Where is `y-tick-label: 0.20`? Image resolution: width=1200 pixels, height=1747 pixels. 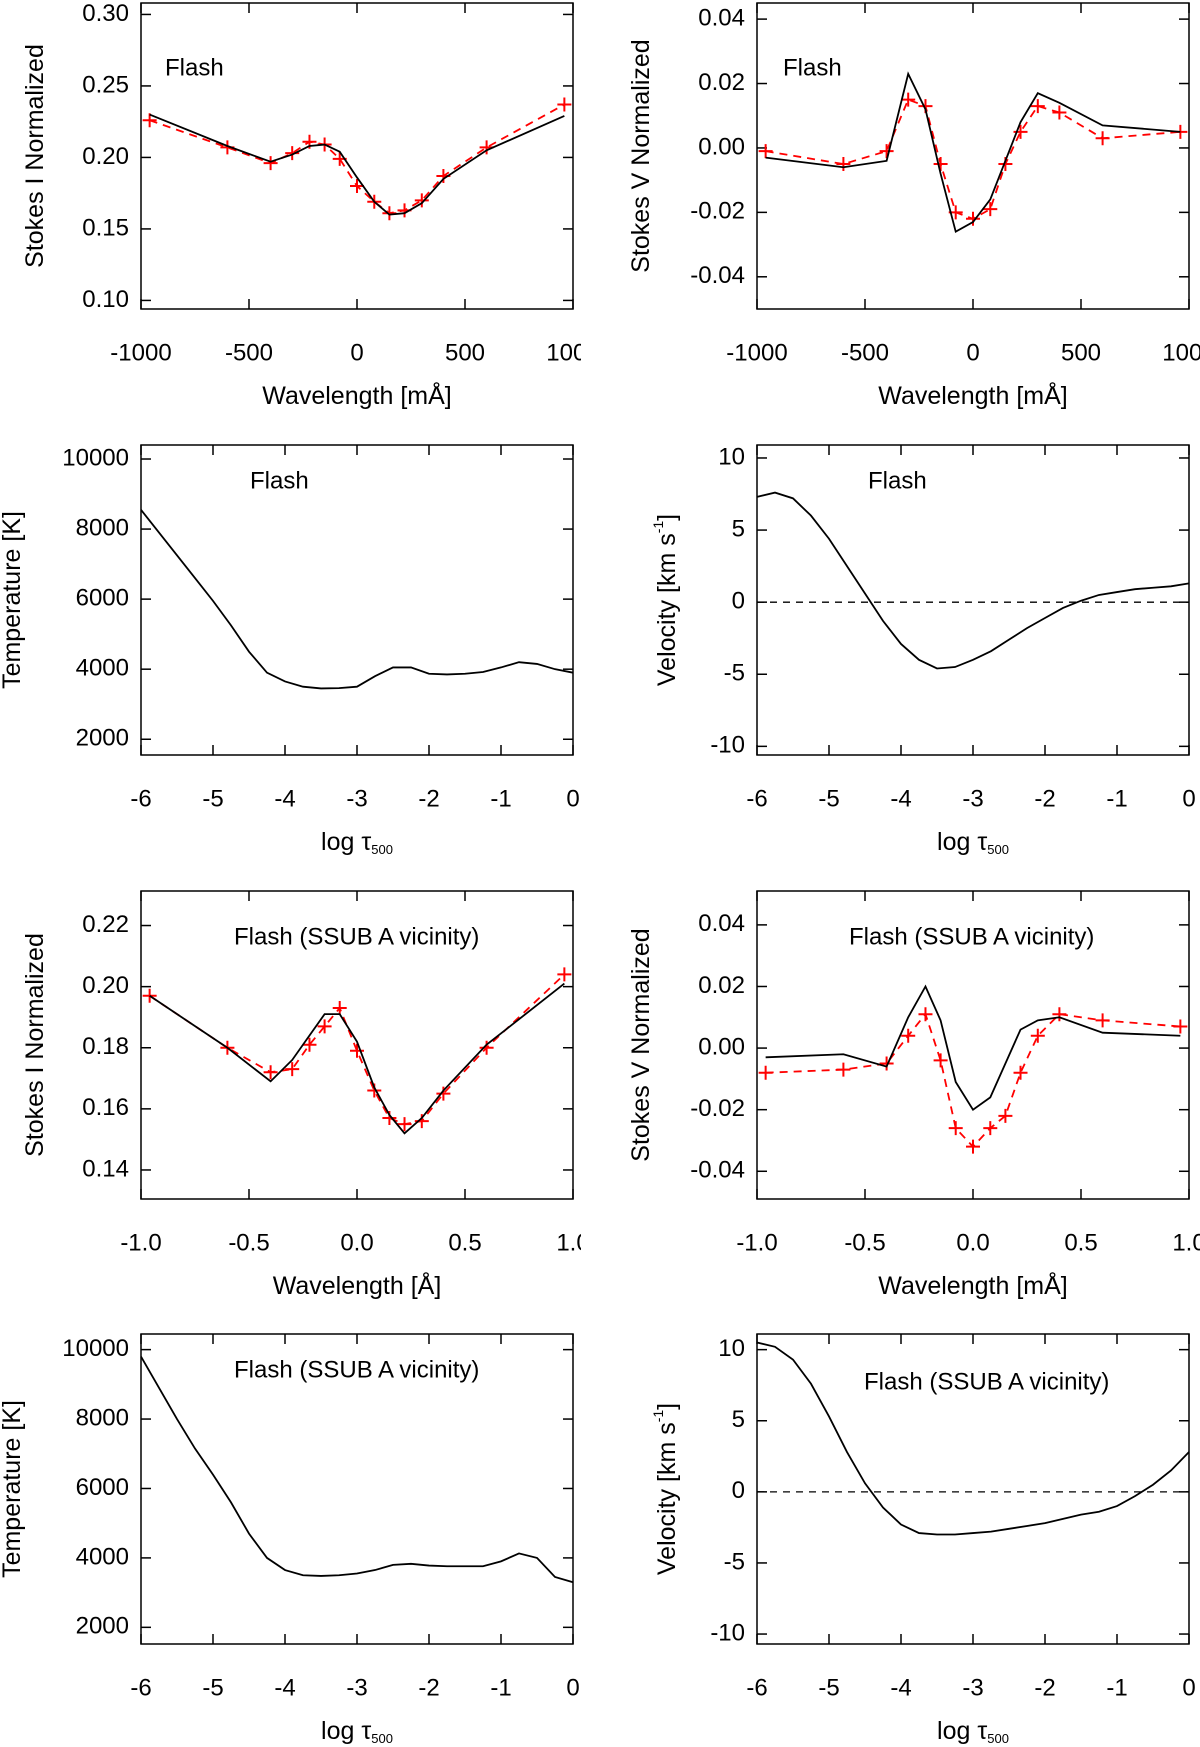 y-tick-label: 0.20 is located at coordinates (105, 985).